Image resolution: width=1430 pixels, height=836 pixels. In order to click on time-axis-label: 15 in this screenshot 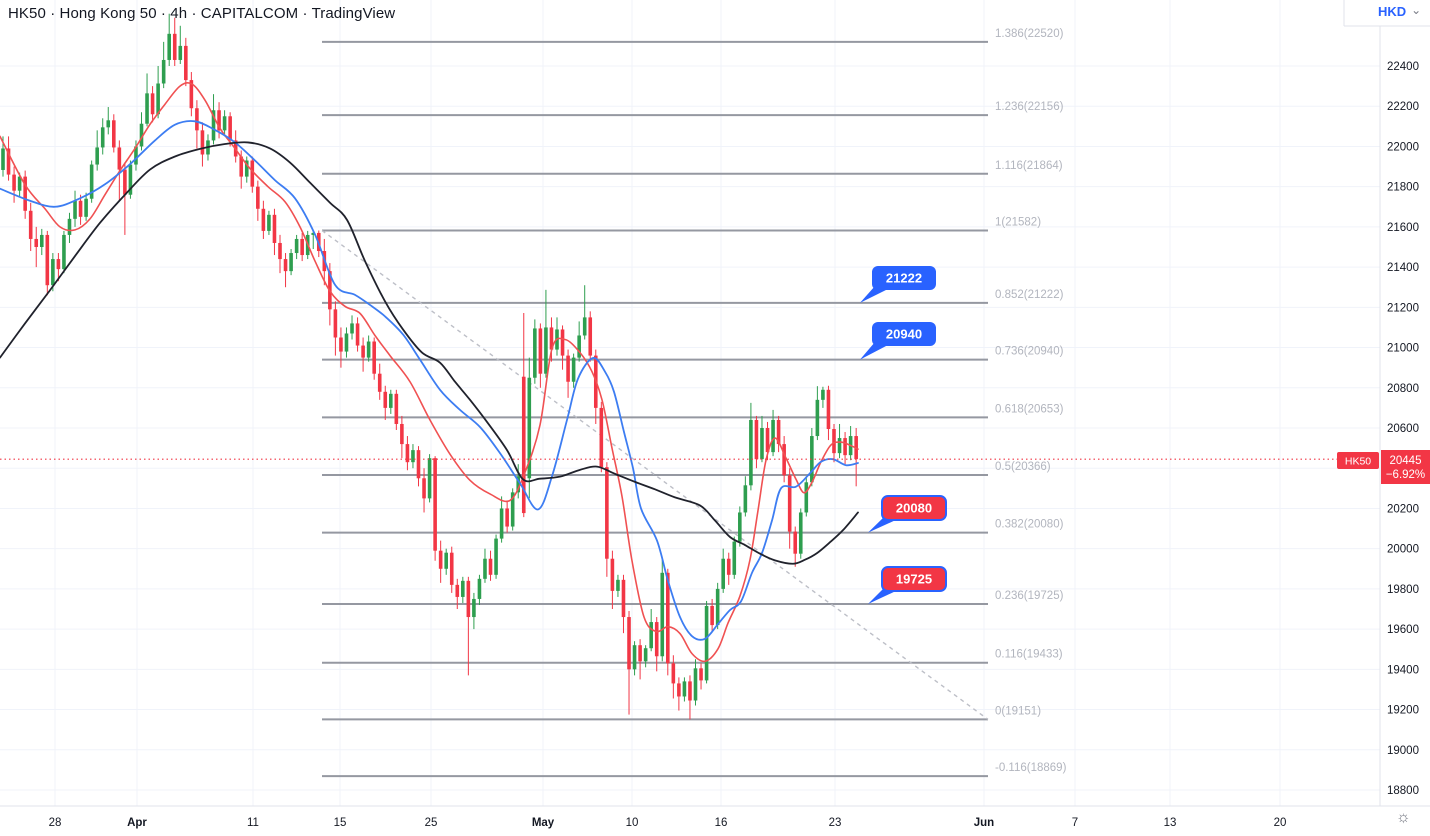, I will do `click(340, 823)`.